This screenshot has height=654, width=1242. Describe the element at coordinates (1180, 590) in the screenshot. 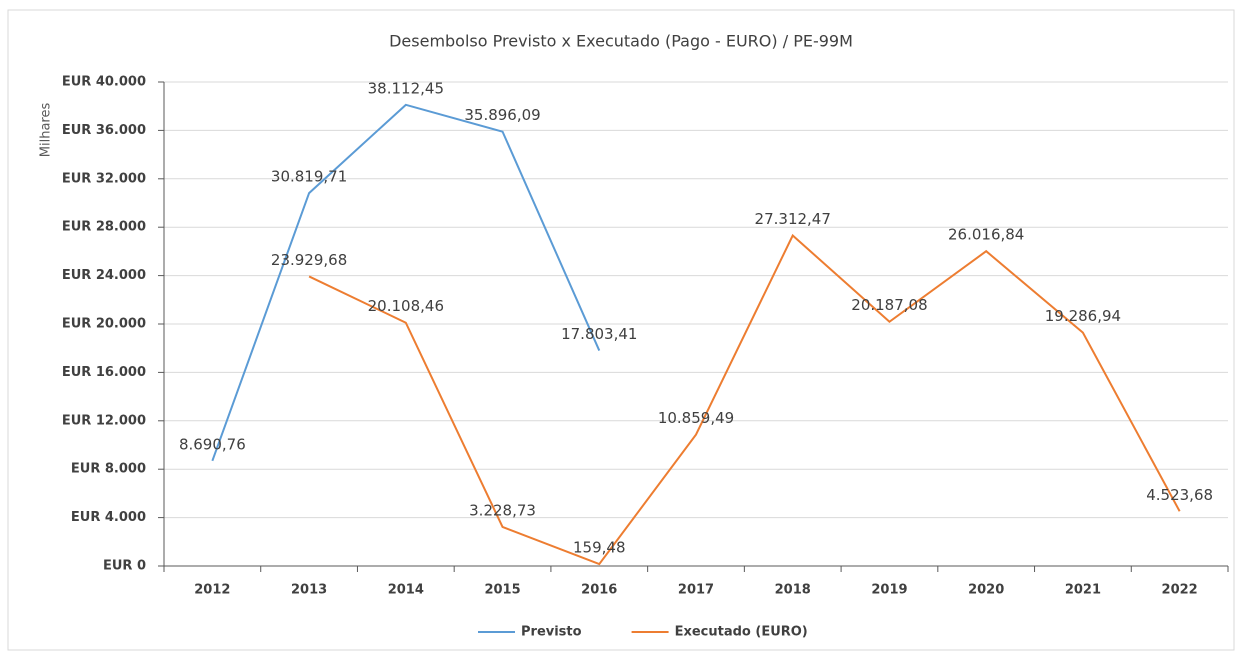

I see `x-tick-label: 2022` at that location.